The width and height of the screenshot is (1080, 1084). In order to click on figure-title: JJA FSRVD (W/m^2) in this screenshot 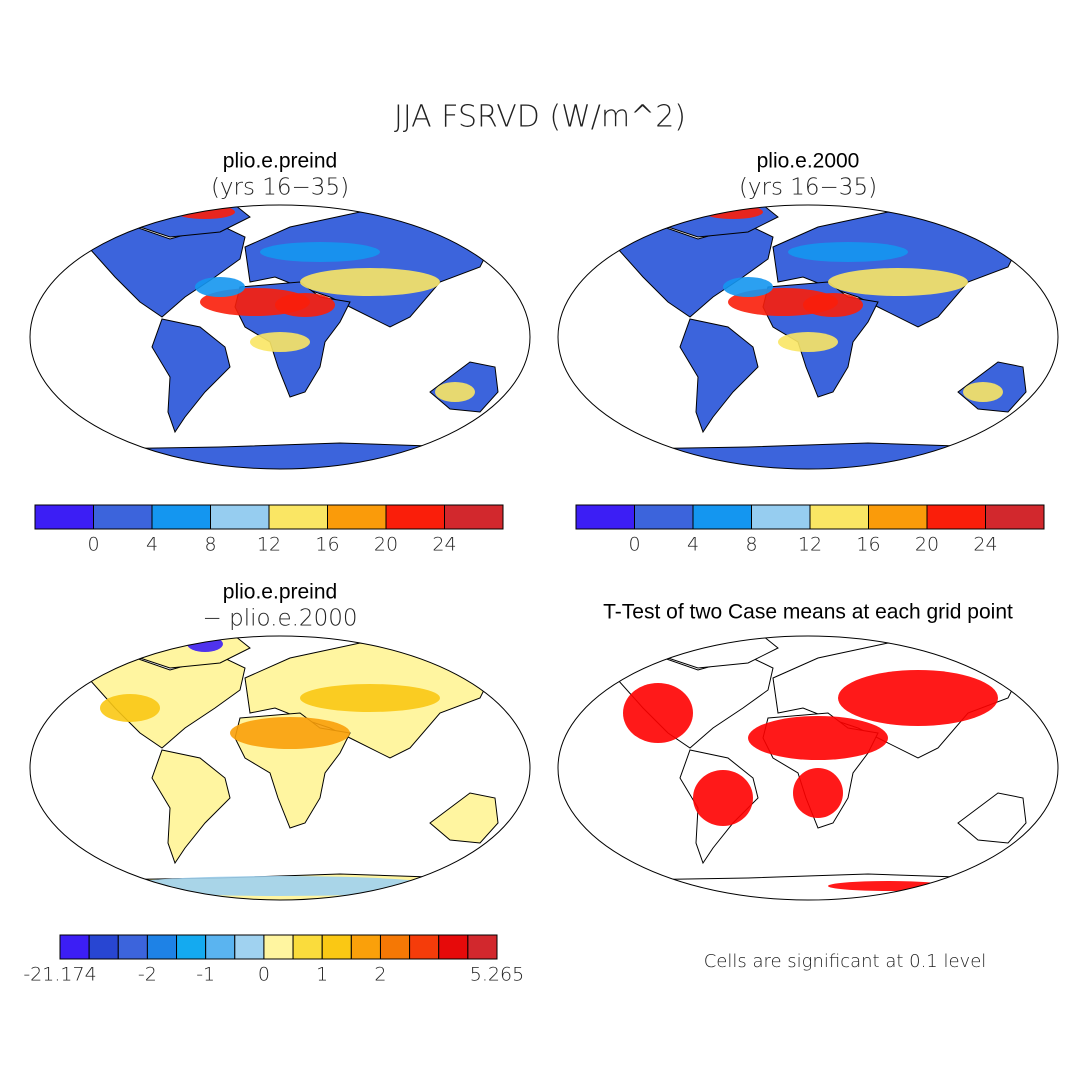, I will do `click(540, 117)`.